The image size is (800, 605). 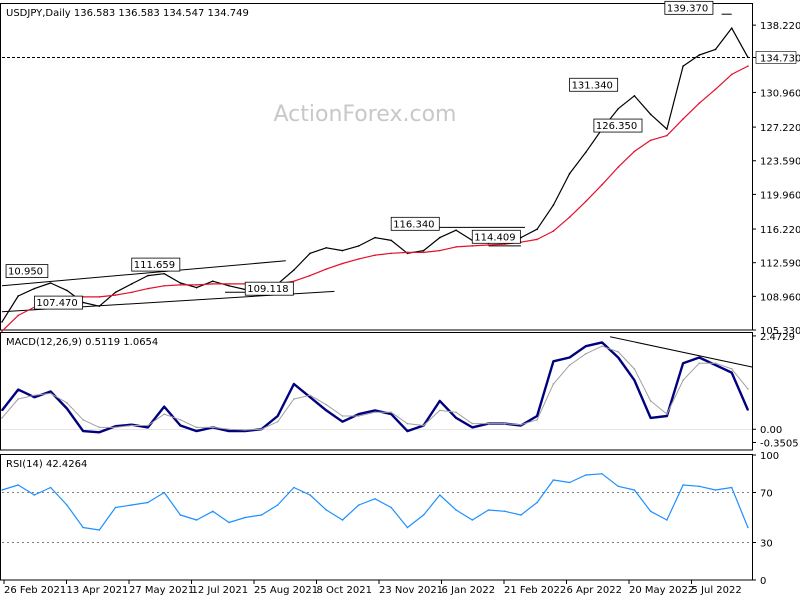 I want to click on panel-header-macd: MACD(12,26,9) 0.5119 1.0654, so click(x=82, y=342).